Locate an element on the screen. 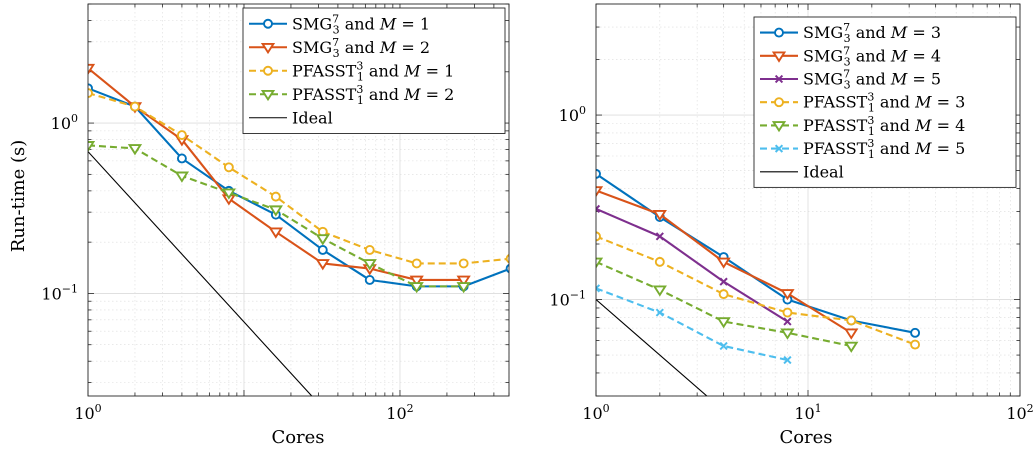 Image resolution: width=1035 pixels, height=450 pixels. legend-entry-label: PFASST3 1 and M = 2 is located at coordinates (373, 95).